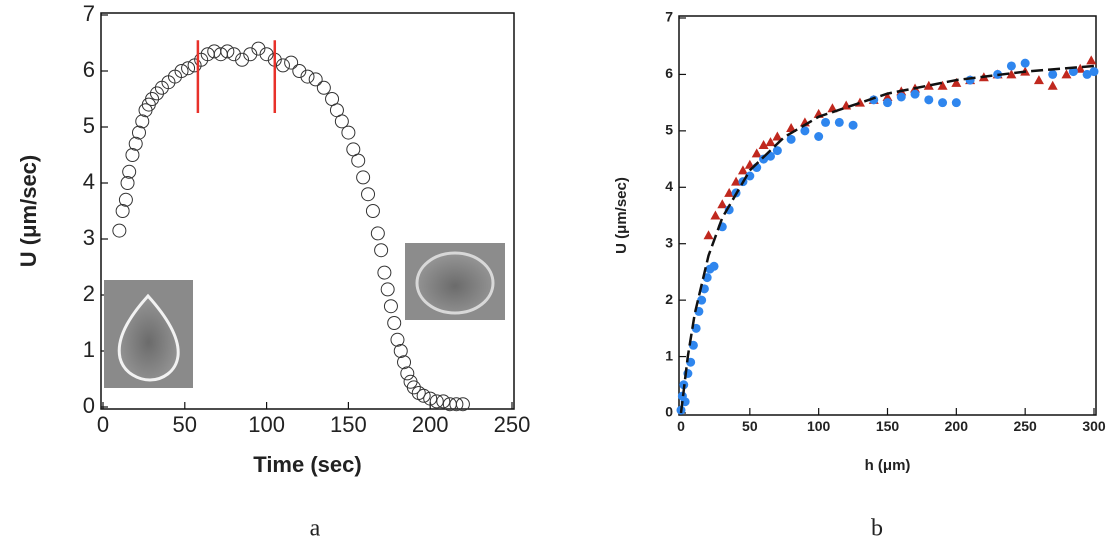  What do you see at coordinates (348, 424) in the screenshot?
I see `x-tick-label: 150` at bounding box center [348, 424].